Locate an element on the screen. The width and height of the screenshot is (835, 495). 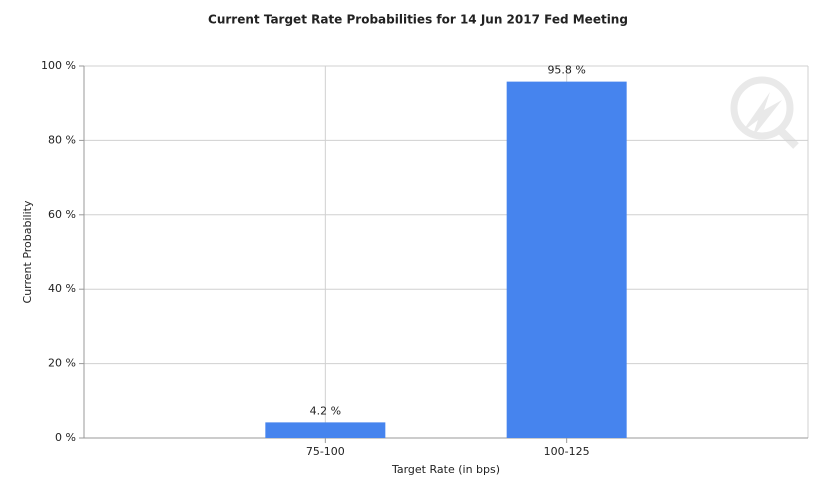
y-tick-label: 80 % is located at coordinates (62, 139).